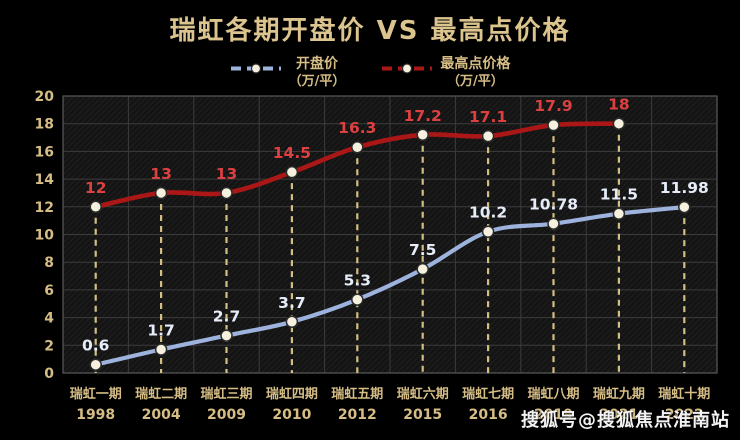 Image resolution: width=740 pixels, height=440 pixels. Describe the element at coordinates (488, 117) in the screenshot. I see `svg-text: 17.1` at that location.